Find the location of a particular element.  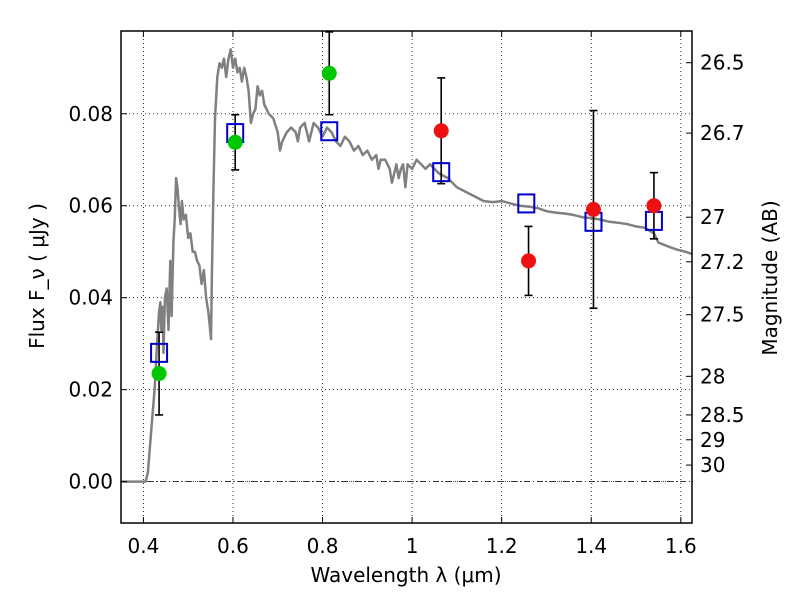

right-axis-label: Magnitude (AB) is located at coordinates (770, 277).